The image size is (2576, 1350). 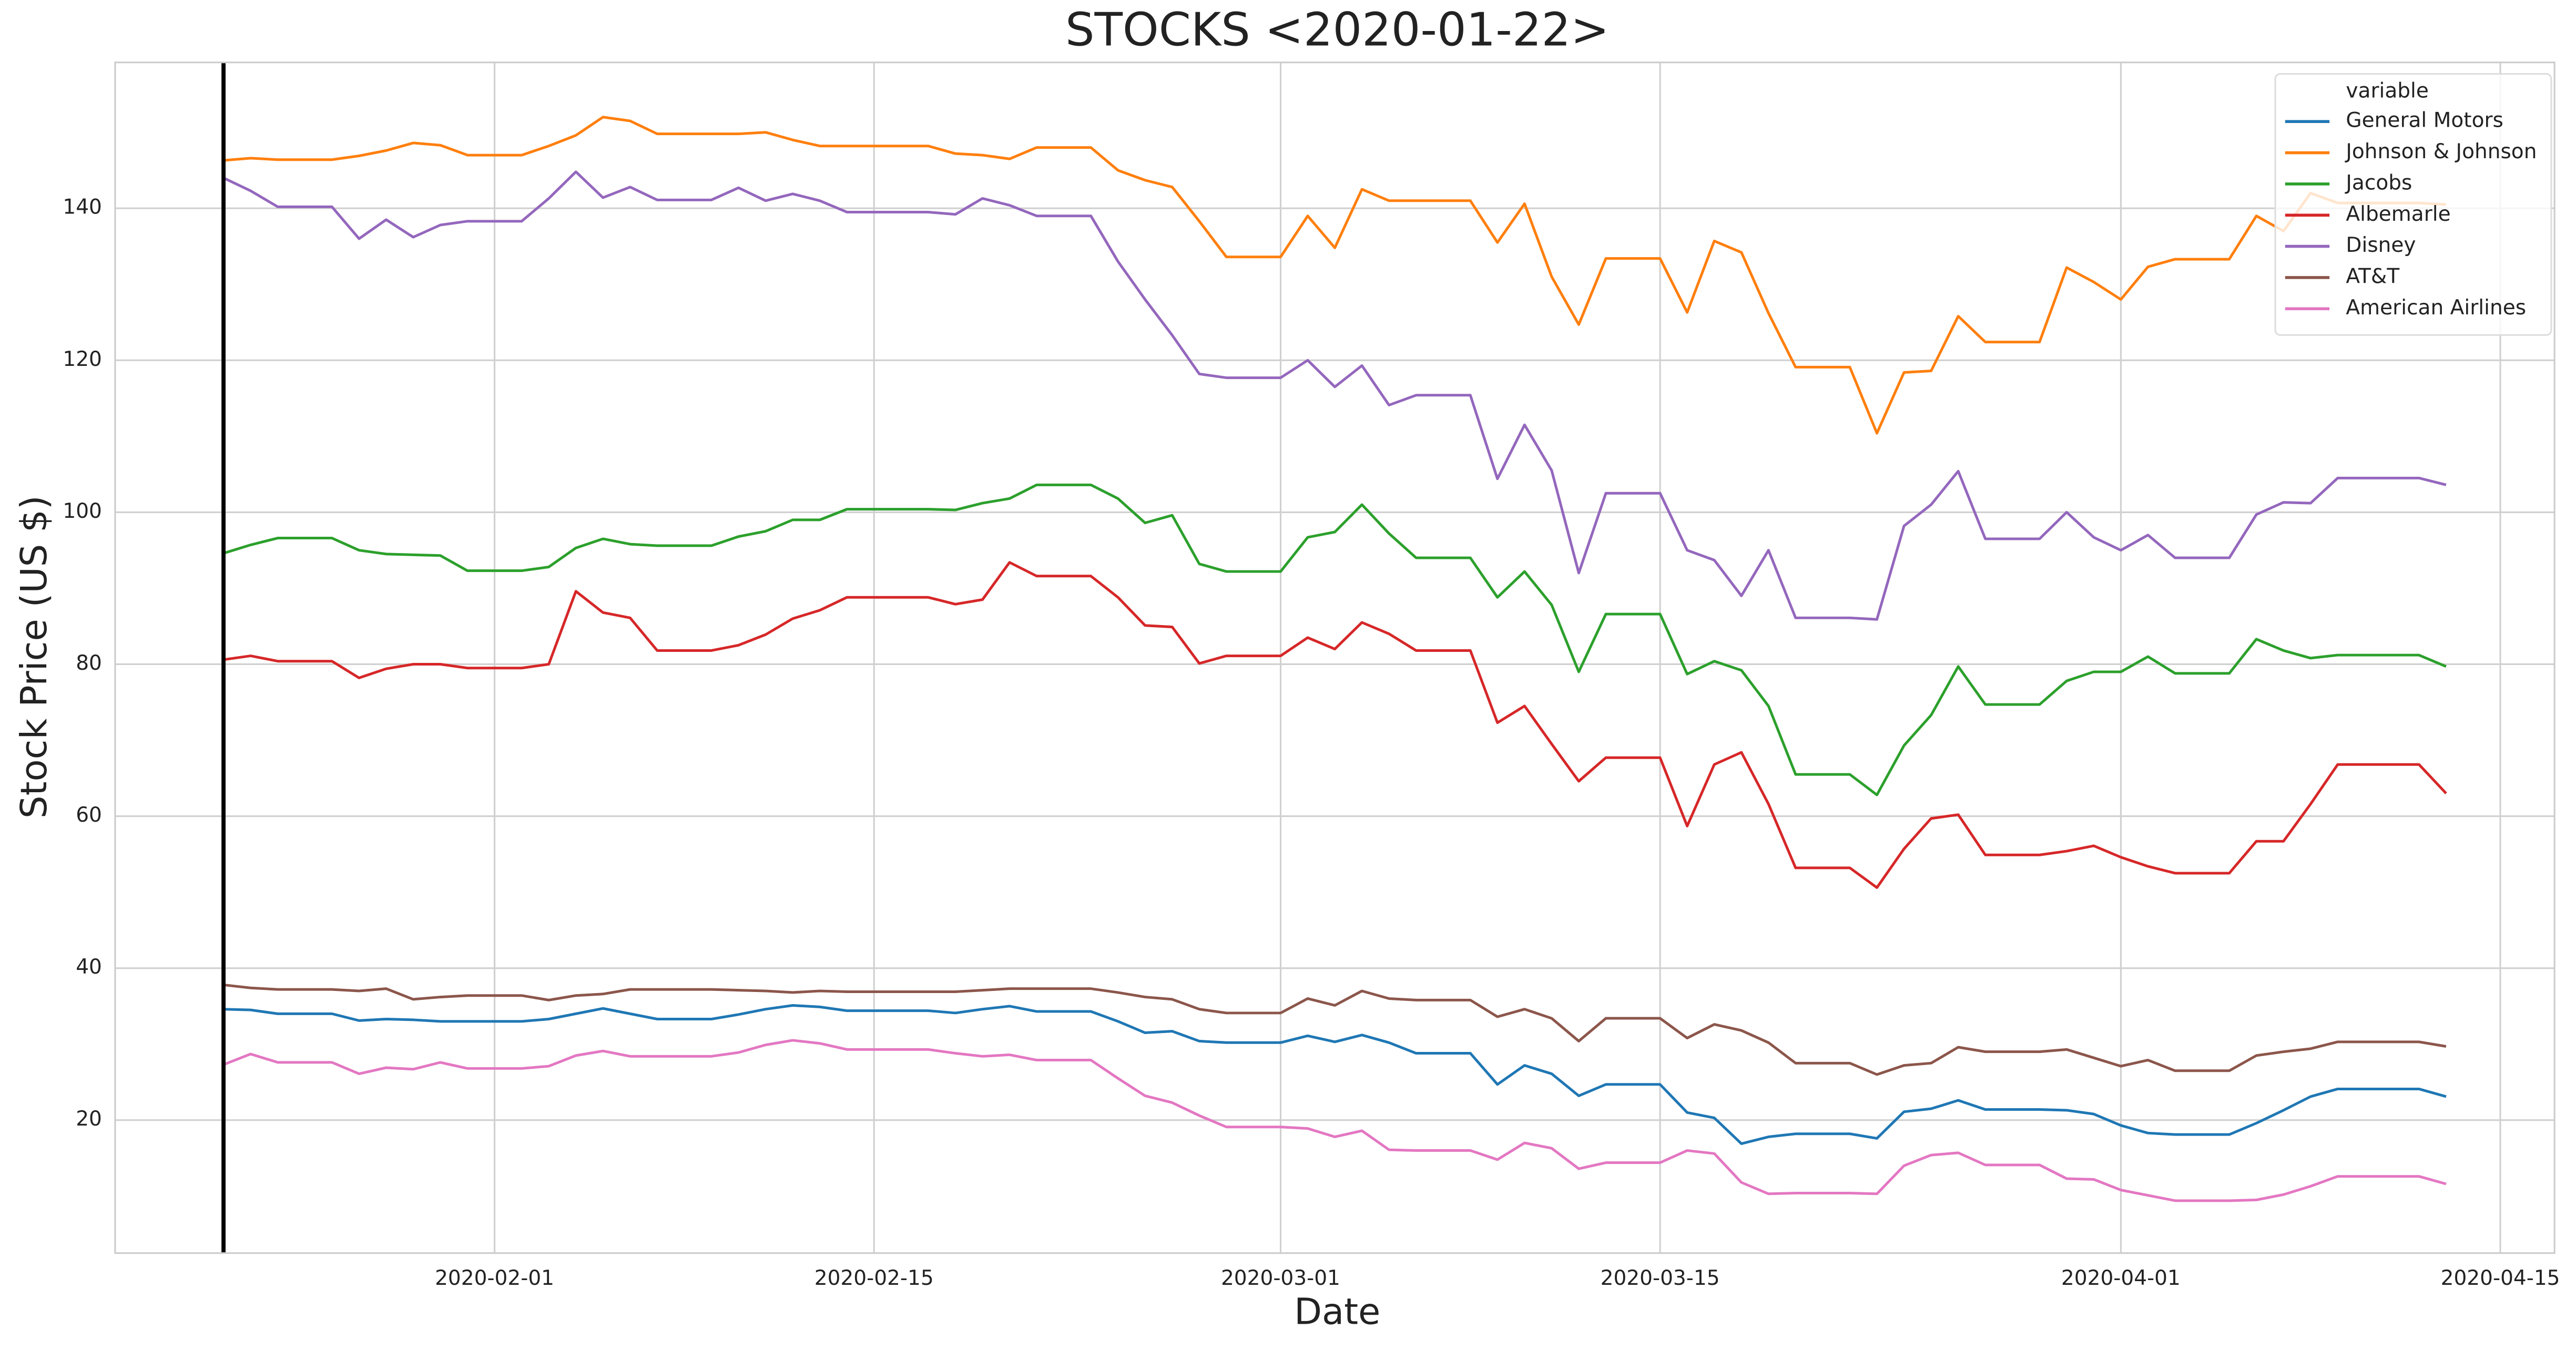 I want to click on legend-label: Johnson & Johnson, so click(x=2440, y=151).